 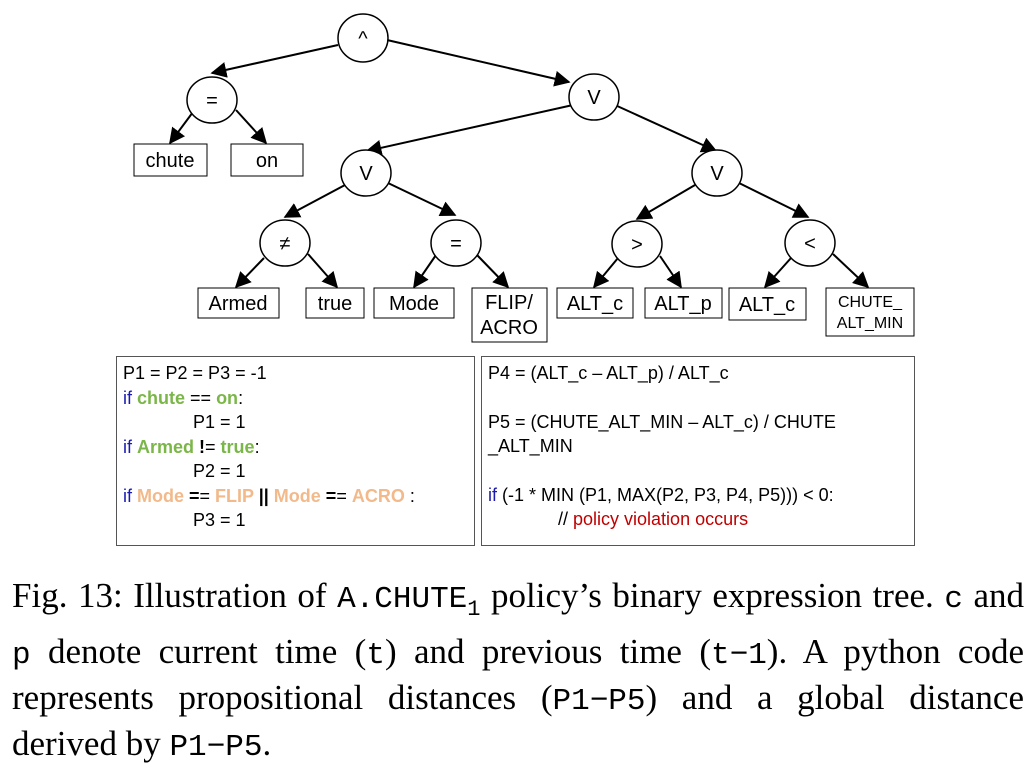 I want to click on code-left-line-2: if chute == on:, so click(x=295, y=398).